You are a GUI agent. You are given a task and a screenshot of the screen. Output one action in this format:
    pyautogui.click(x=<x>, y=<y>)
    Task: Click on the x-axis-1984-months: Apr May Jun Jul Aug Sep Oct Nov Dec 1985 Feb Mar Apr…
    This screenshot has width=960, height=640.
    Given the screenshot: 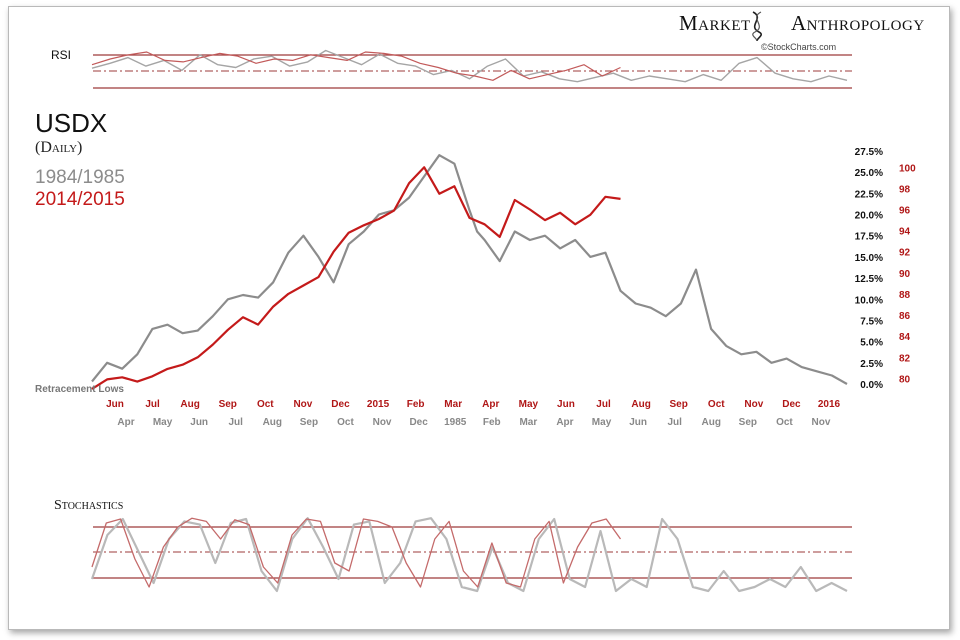 What is the action you would take?
    pyautogui.click(x=473, y=422)
    